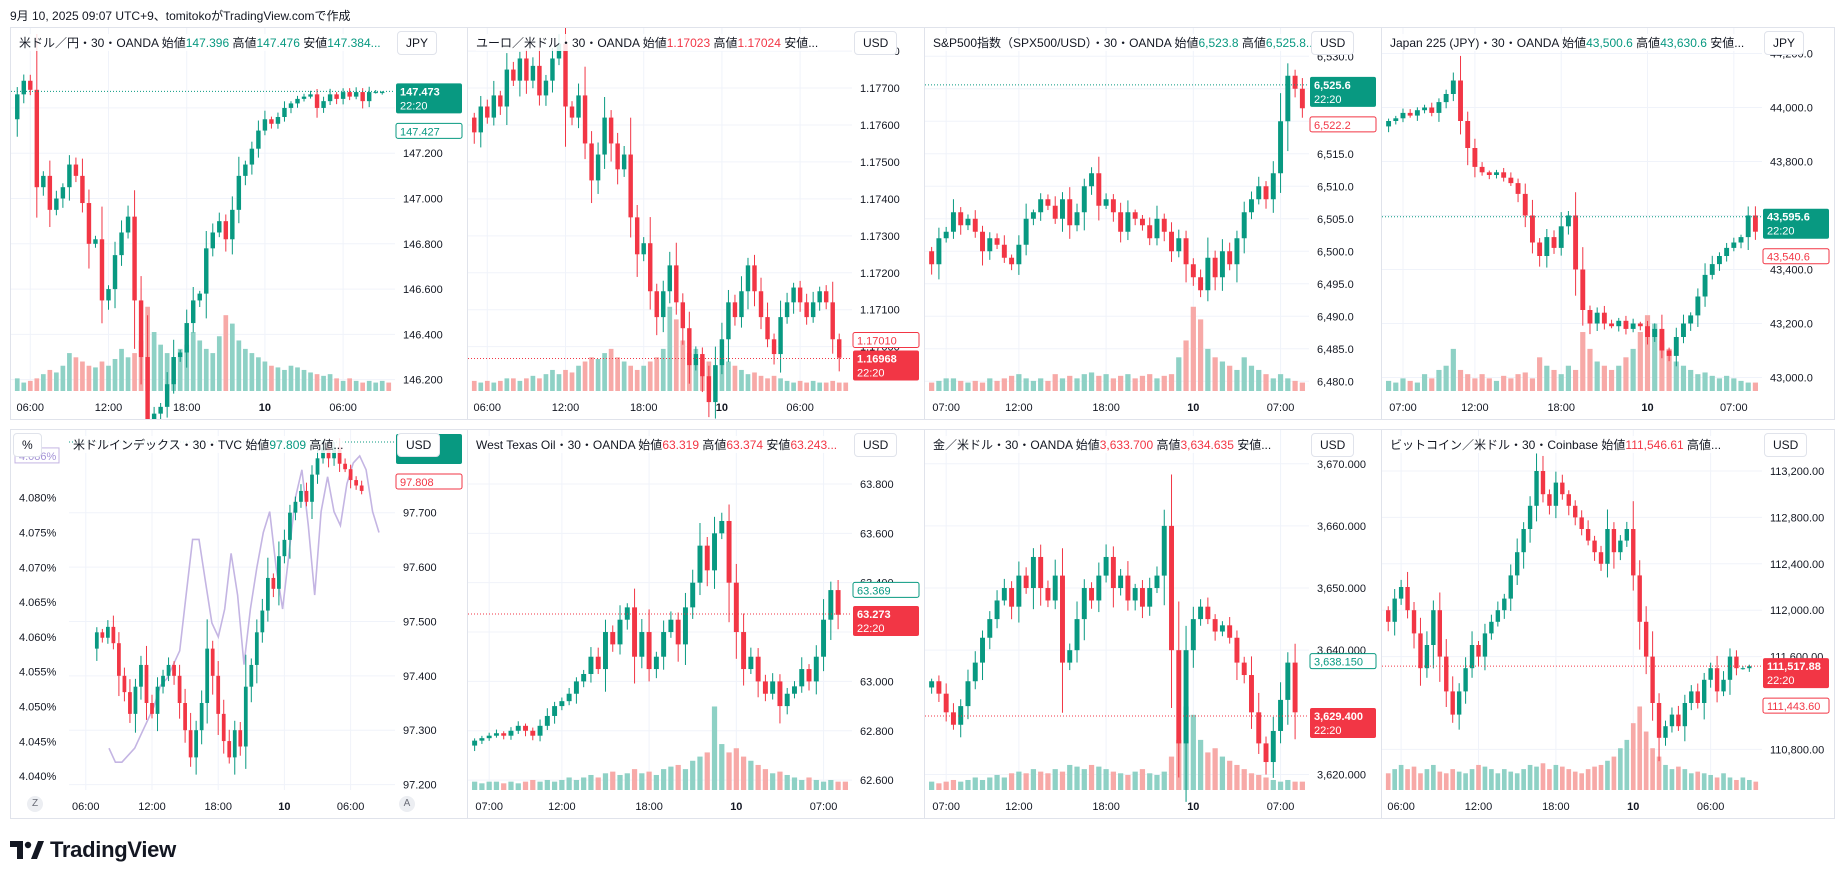  What do you see at coordinates (35, 804) in the screenshot?
I see `zoom-button: Z` at bounding box center [35, 804].